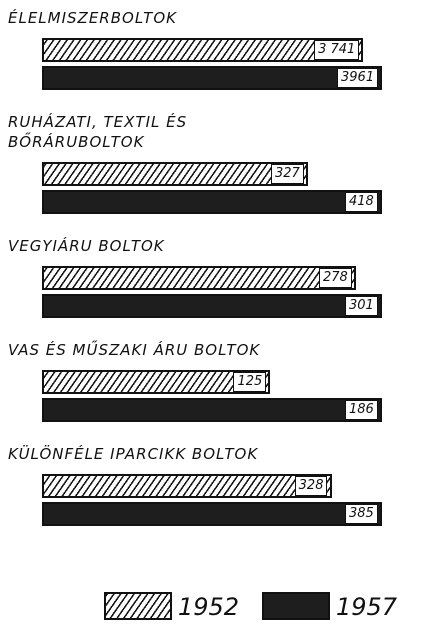 This screenshot has width=442, height=628. What do you see at coordinates (358, 78) in the screenshot?
I see `value-label: 3961` at bounding box center [358, 78].